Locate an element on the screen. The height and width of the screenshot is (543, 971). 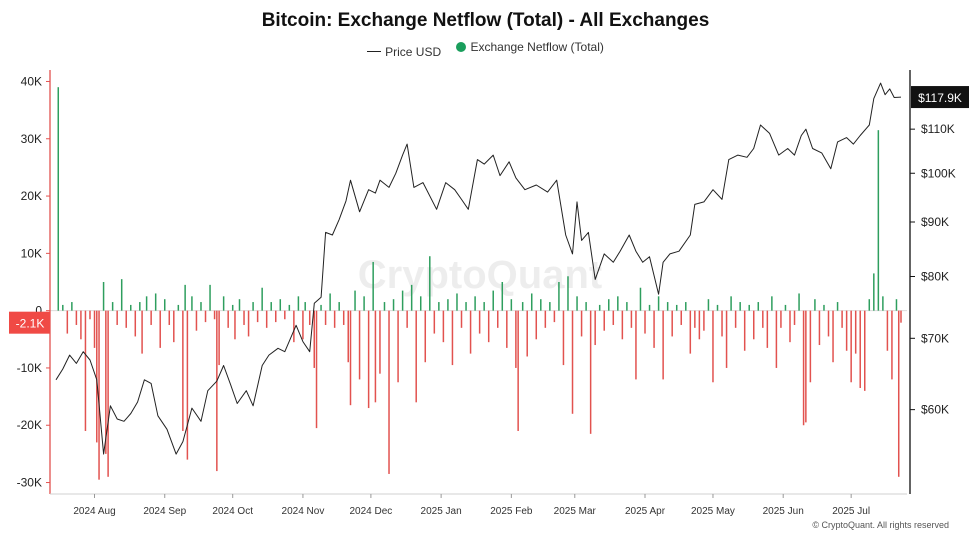
left-tick-label: -30K is located at coordinates (29, 483).